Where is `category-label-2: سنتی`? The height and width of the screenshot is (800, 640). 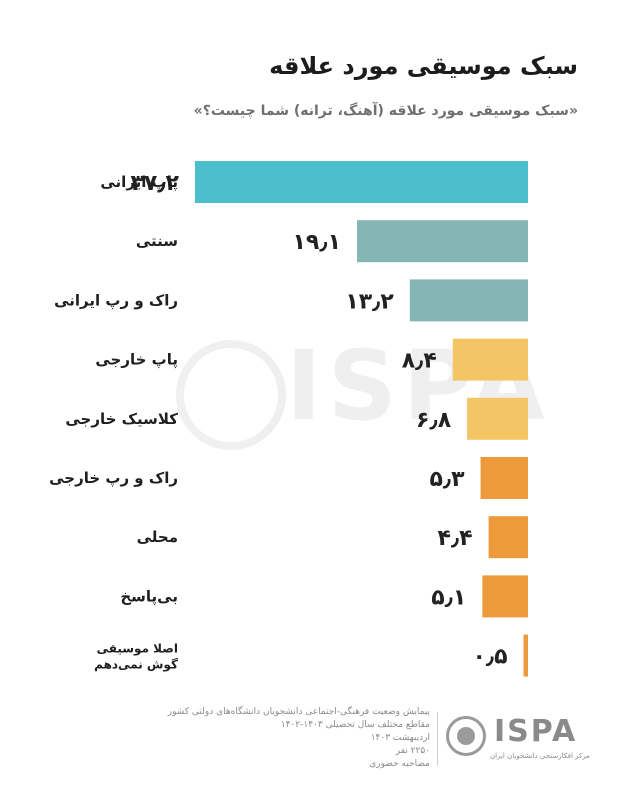 category-label-2: سنتی is located at coordinates (157, 241).